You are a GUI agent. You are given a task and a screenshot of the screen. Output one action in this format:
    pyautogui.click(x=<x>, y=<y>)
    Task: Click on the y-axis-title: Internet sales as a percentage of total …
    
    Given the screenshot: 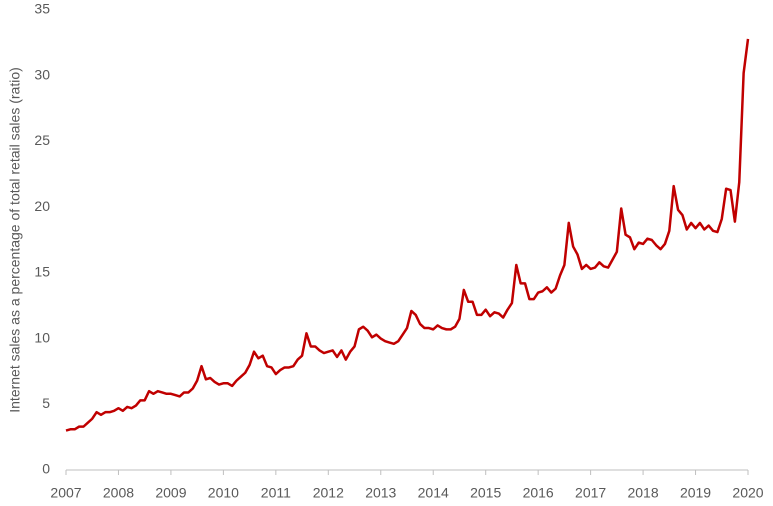 What is the action you would take?
    pyautogui.click(x=15, y=240)
    